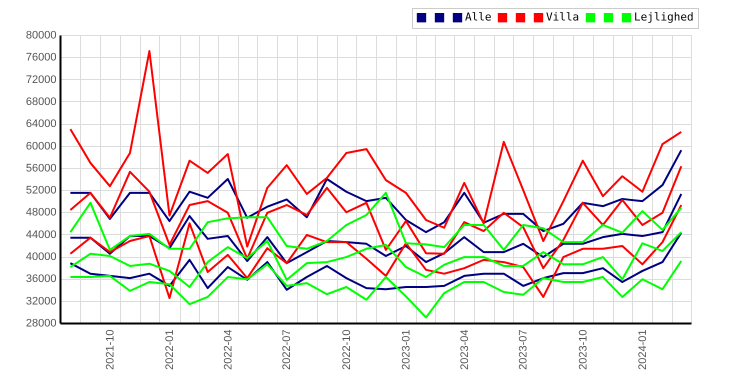 This screenshot has height=385, width=750. What do you see at coordinates (41, 234) in the screenshot?
I see `y-tick-label: 44000` at bounding box center [41, 234].